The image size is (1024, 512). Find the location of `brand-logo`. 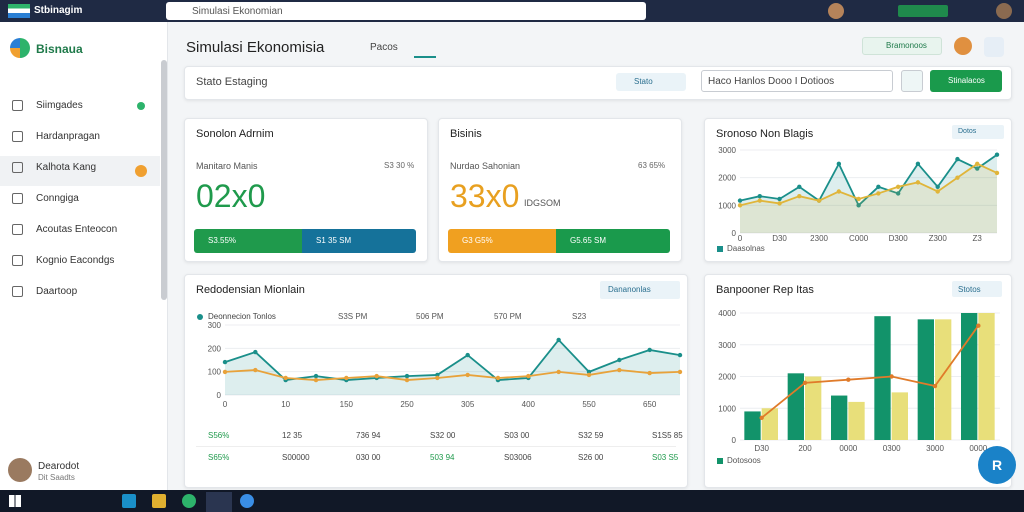

brand-logo is located at coordinates (20, 48).